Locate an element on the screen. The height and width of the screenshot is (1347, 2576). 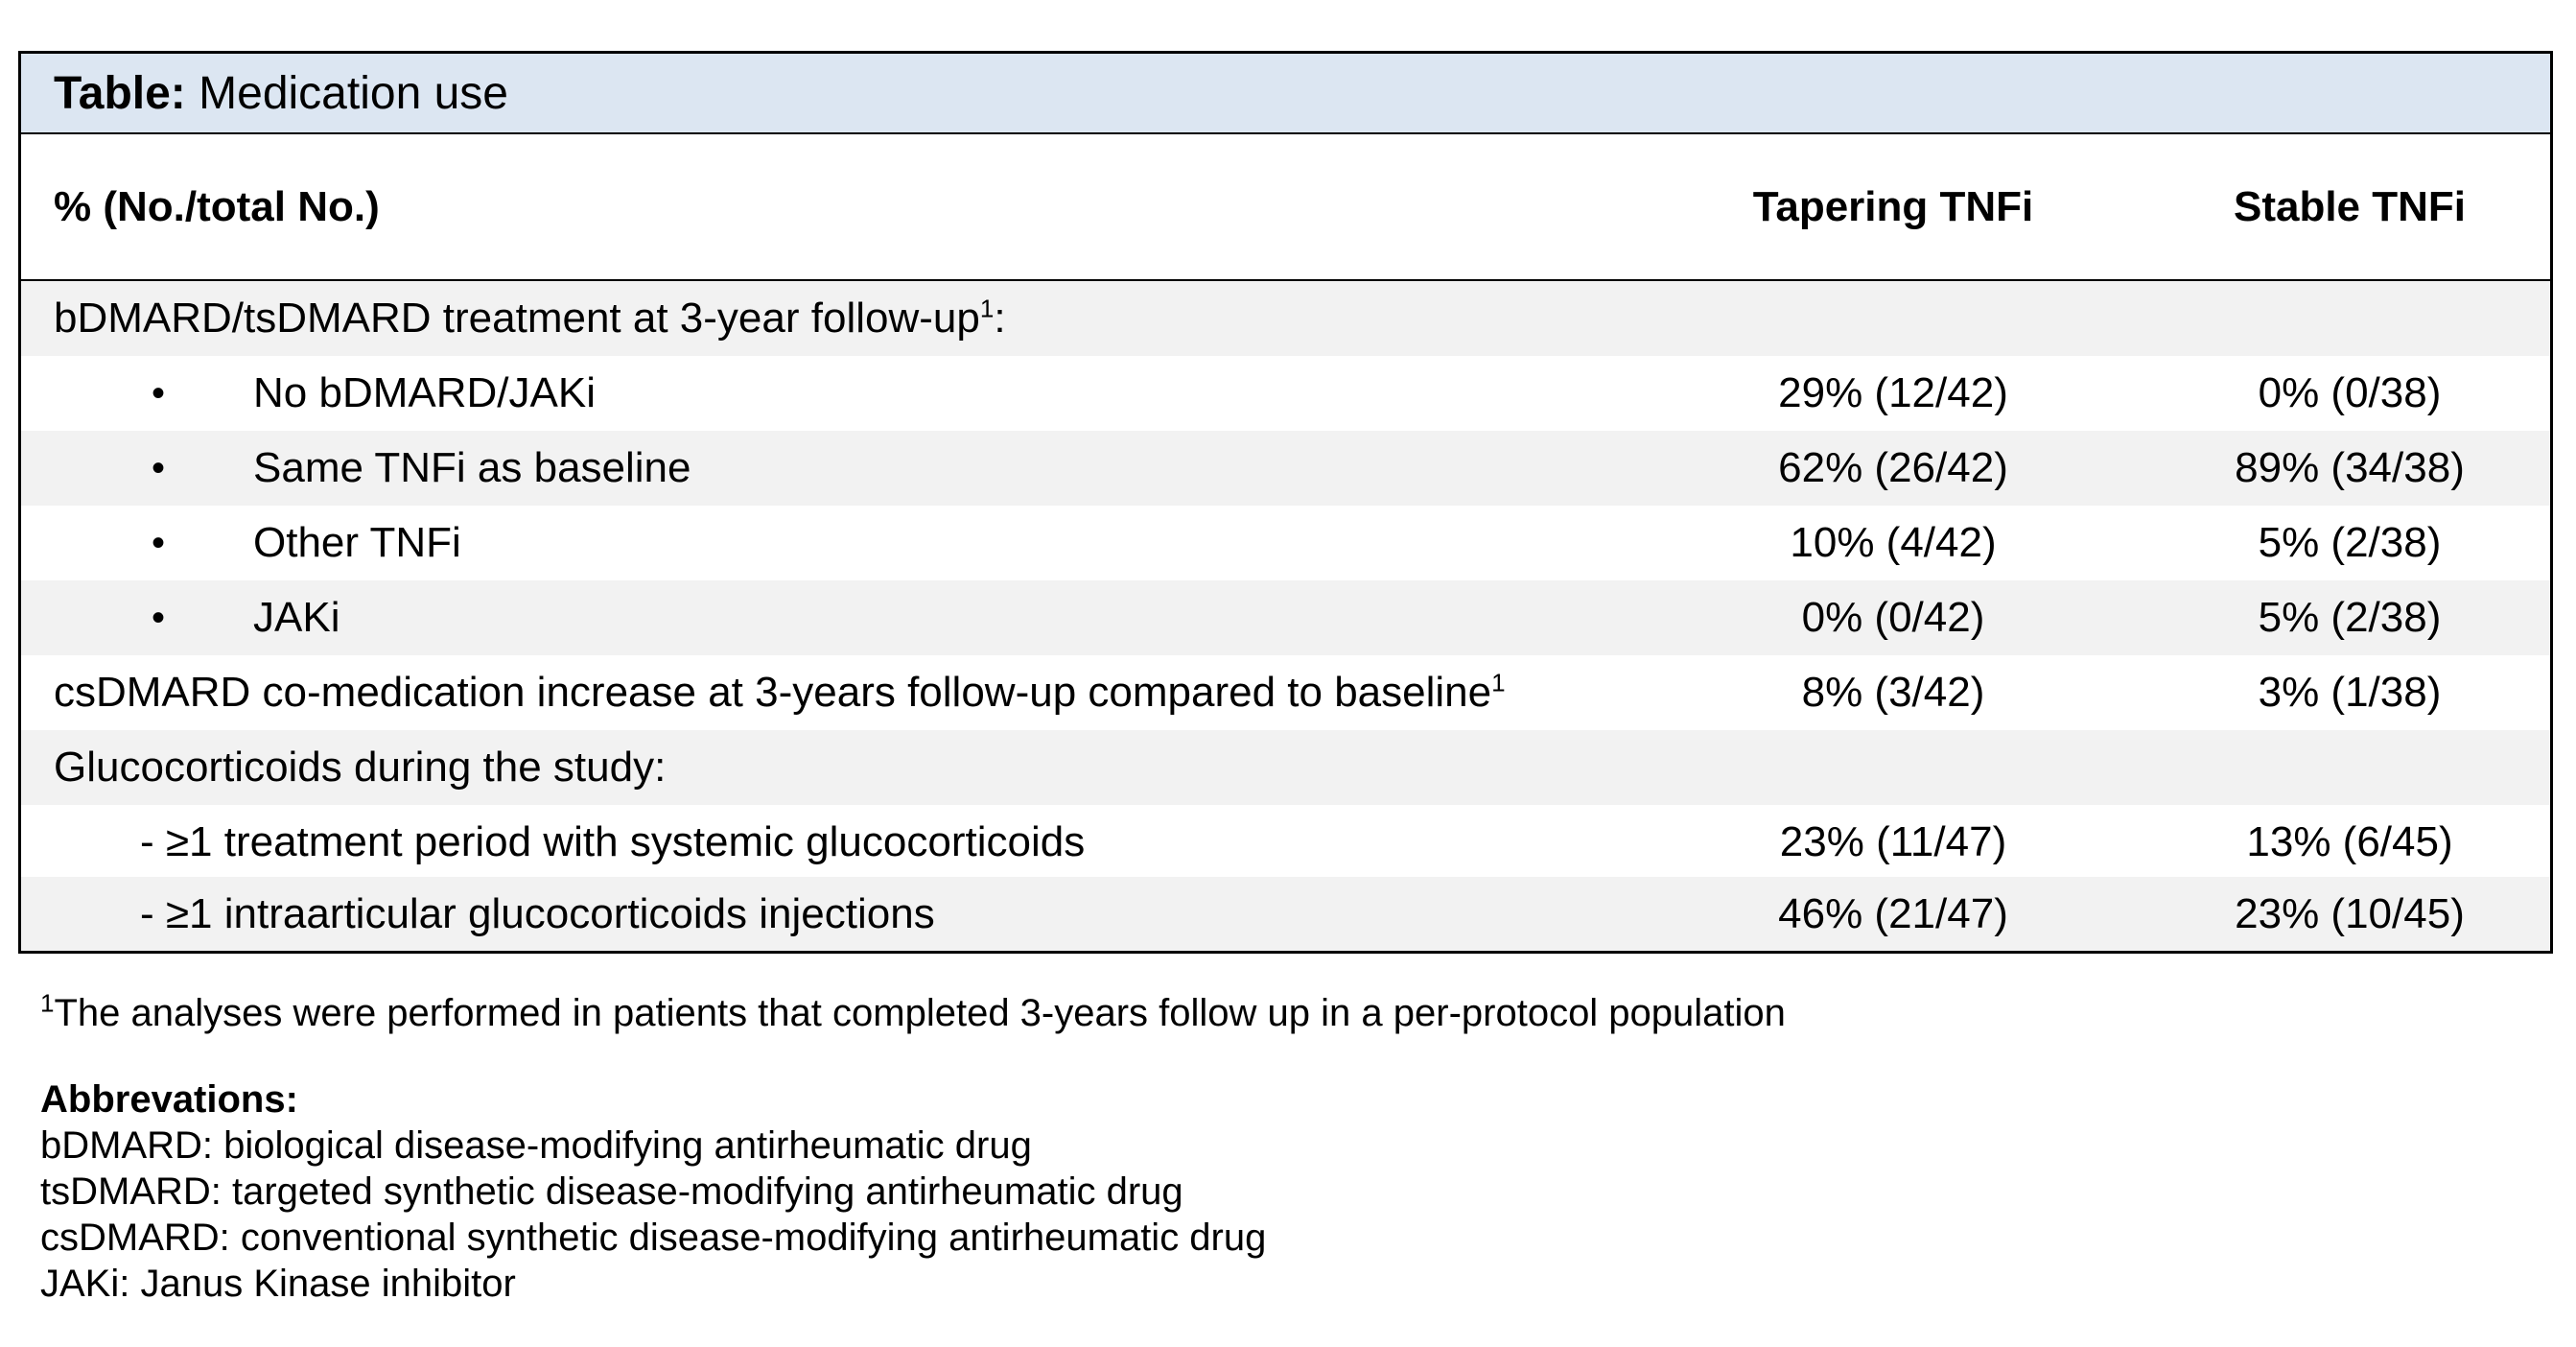
row-label: Same TNFi as baseline is located at coordinates (472, 467).